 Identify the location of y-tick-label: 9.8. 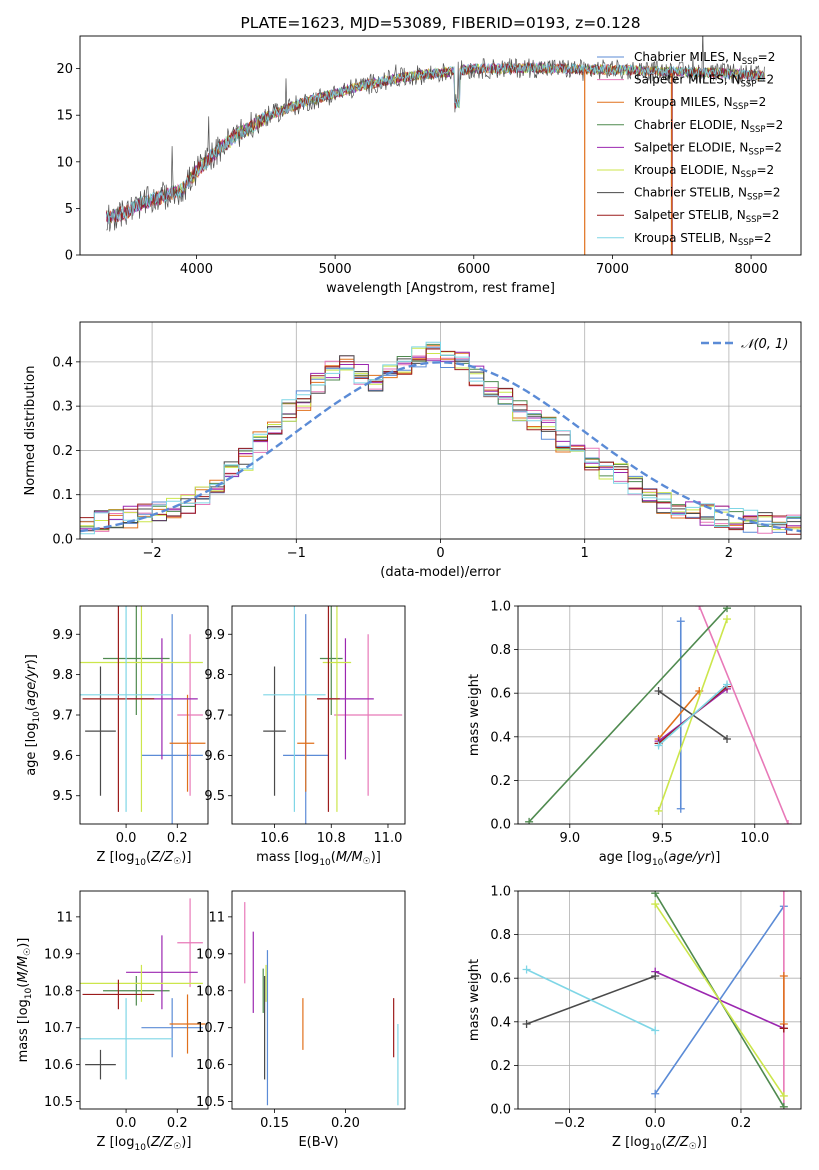
(62, 675).